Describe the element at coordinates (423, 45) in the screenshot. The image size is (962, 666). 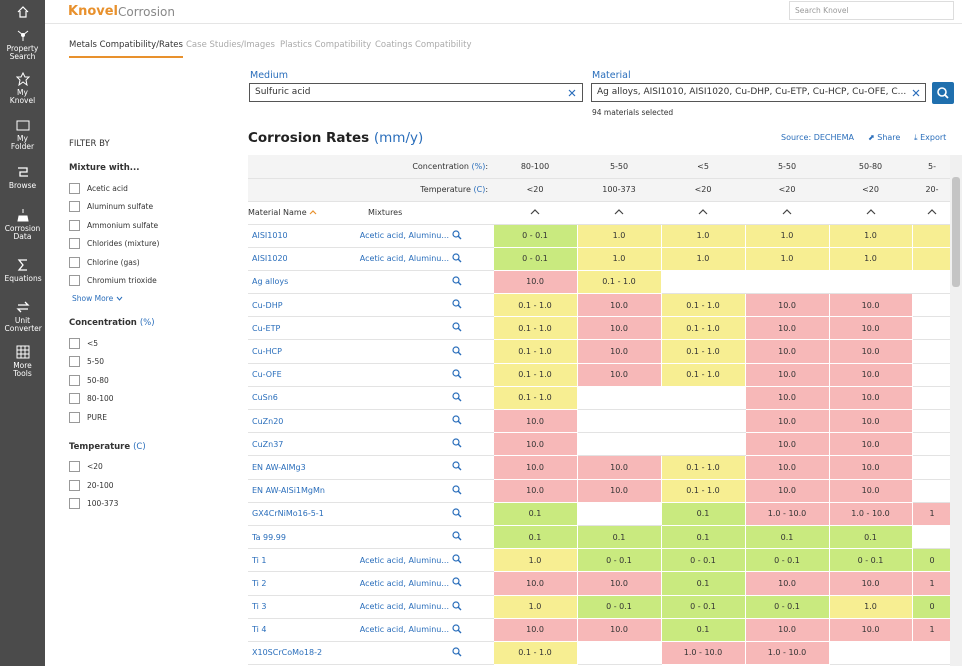
I see `tab: Coatings Compatibility` at that location.